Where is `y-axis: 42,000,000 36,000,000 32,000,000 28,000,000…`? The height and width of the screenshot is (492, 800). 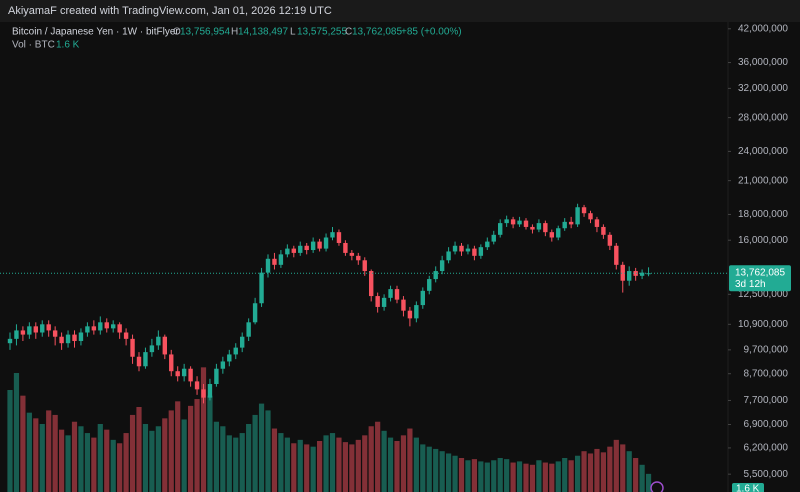
y-axis: 42,000,000 36,000,000 32,000,000 28,000,000… is located at coordinates (758, 251).